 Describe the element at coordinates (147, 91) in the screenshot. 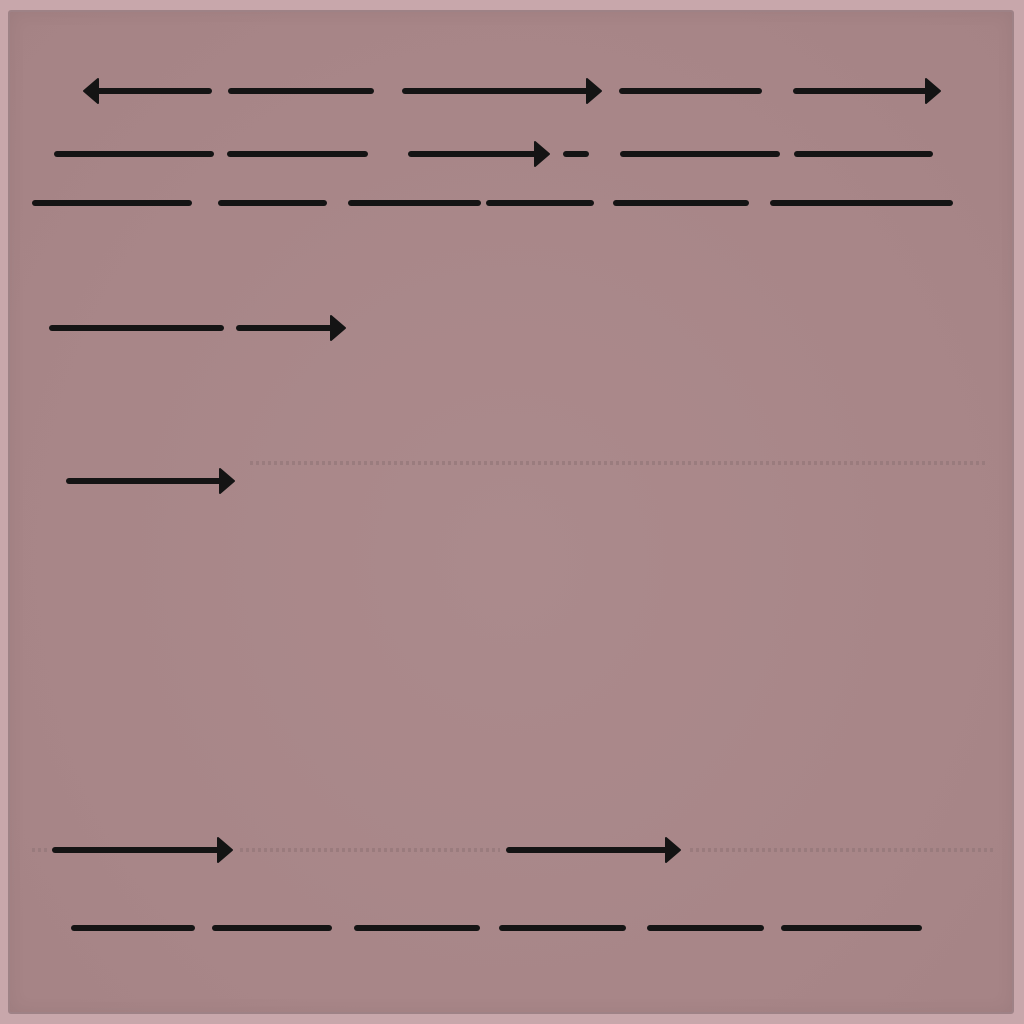

I see `arrow-left-icon` at that location.